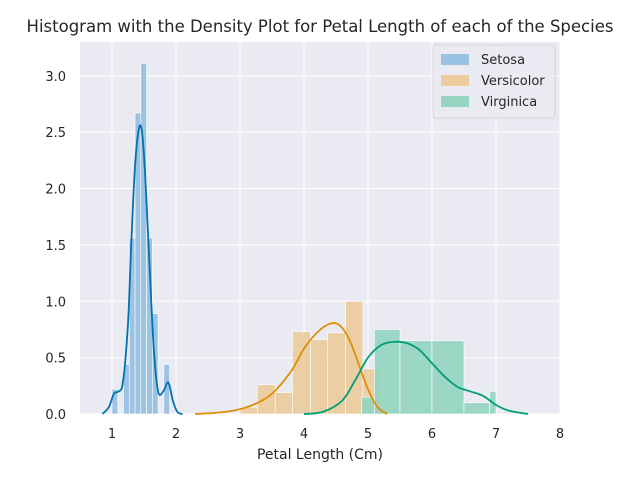 This screenshot has width=640, height=480. Describe the element at coordinates (368, 434) in the screenshot. I see `x-tick-label: 5` at that location.